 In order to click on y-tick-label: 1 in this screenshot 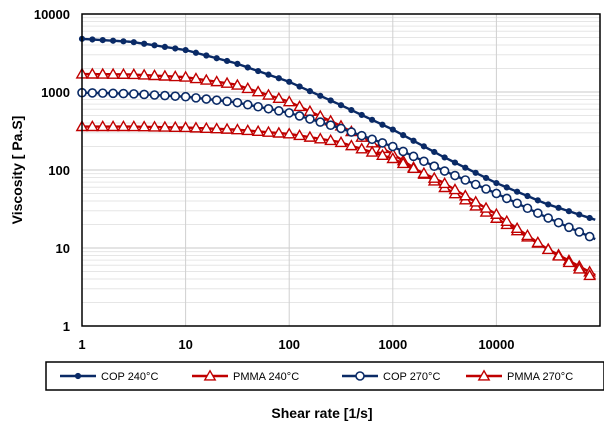, I will do `click(66, 326)`.